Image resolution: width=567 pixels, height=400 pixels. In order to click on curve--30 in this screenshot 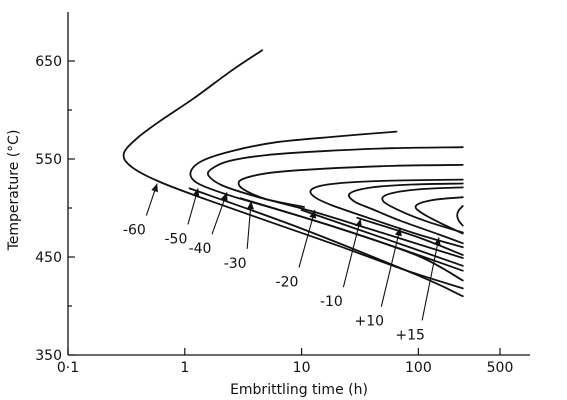, I will do `click(350, 186)`.